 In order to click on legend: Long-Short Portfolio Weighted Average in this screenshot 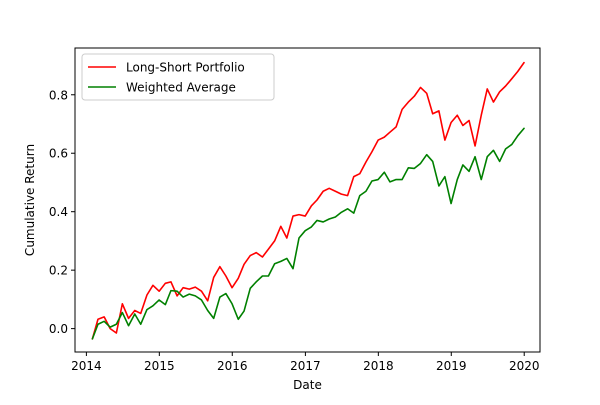, I will do `click(178, 77)`.